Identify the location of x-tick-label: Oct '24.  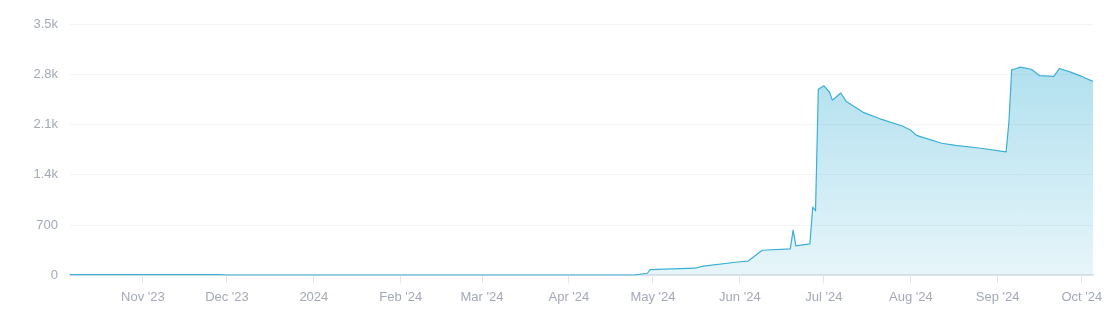
(1082, 296).